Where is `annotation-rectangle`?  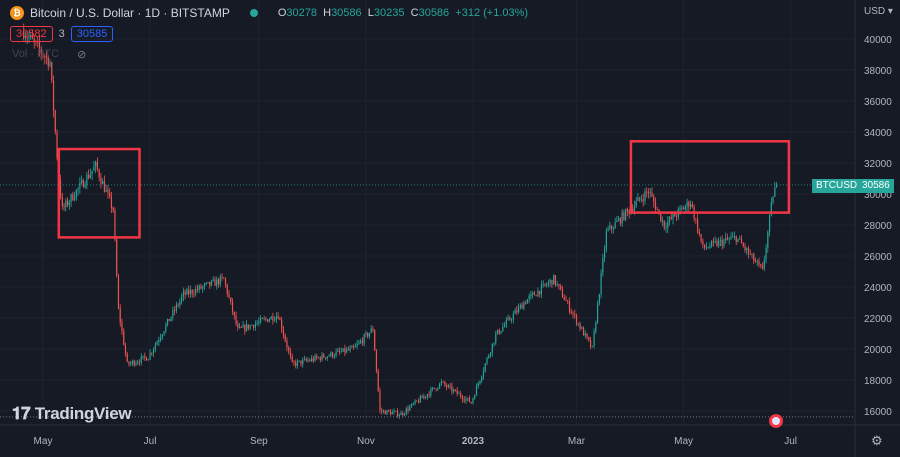
annotation-rectangle is located at coordinates (710, 177).